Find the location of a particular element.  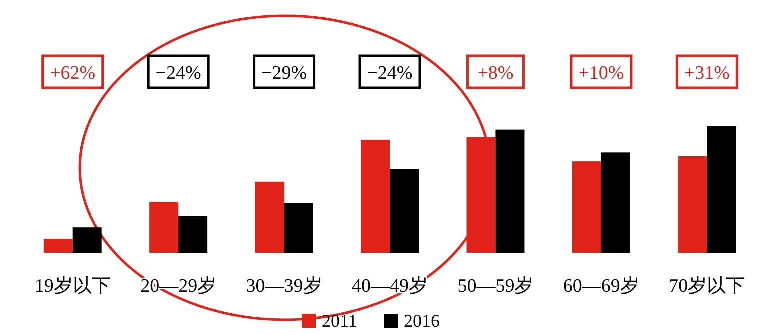

text: +10% is located at coordinates (601, 73).